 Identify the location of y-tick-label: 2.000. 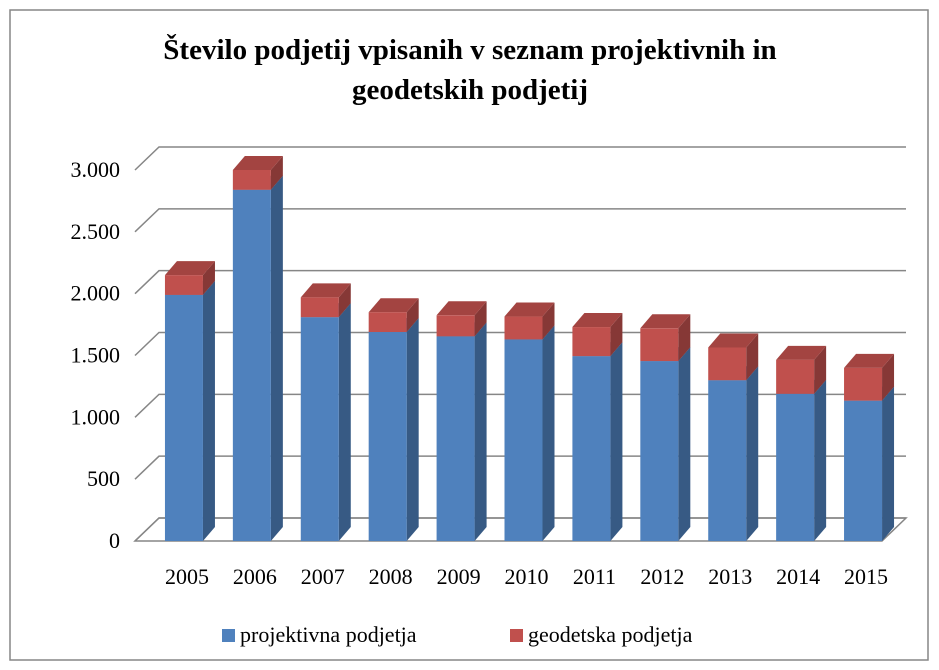
(96, 293).